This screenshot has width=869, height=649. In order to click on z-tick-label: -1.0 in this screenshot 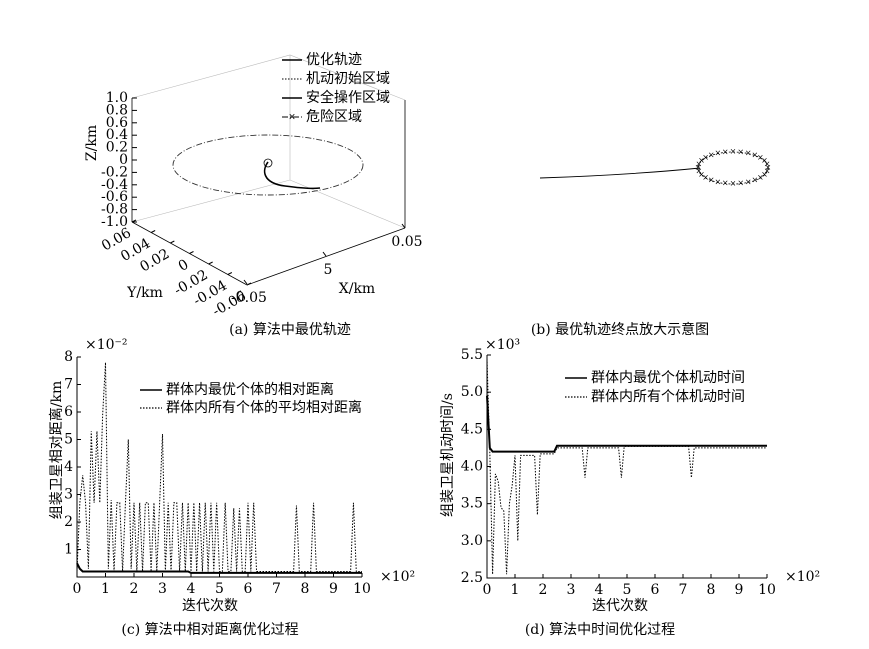, I will do `click(114, 222)`.